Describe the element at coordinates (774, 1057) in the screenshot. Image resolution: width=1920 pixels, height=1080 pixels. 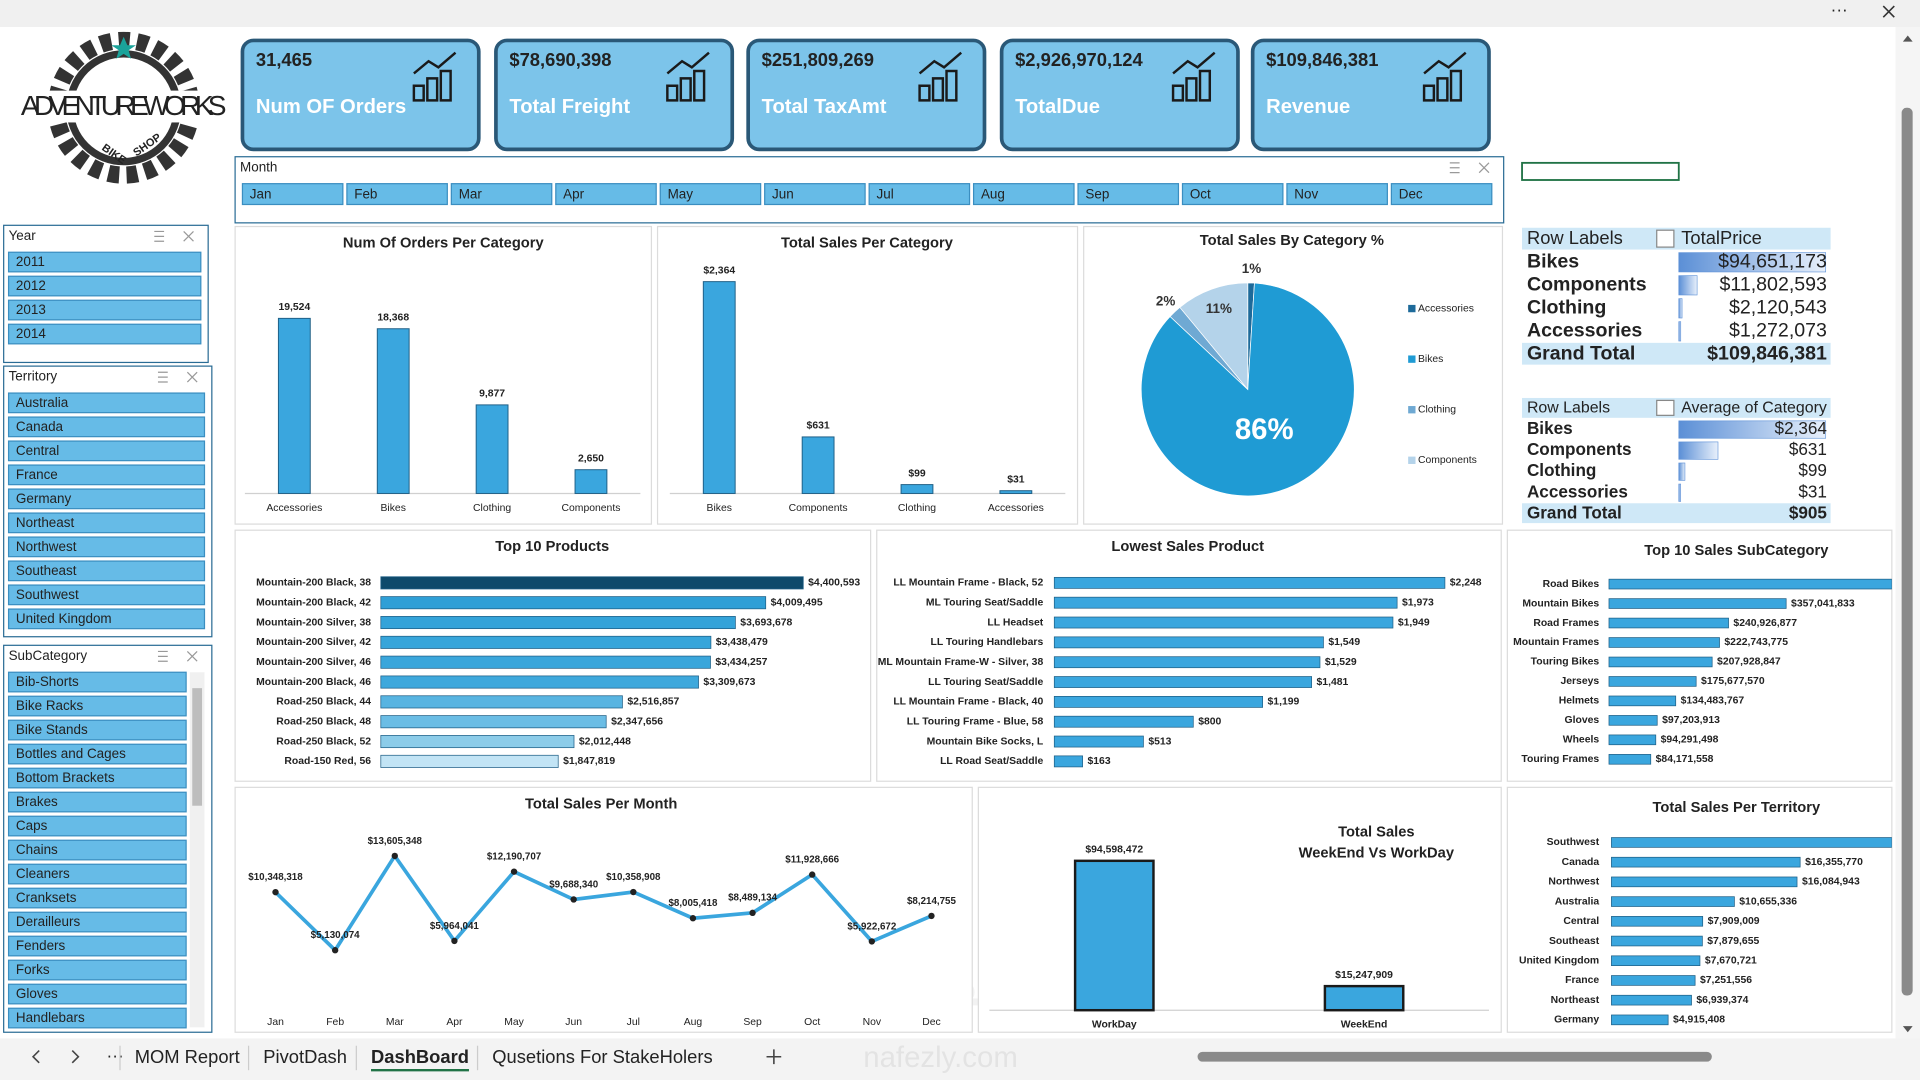
I see `add-sheet` at that location.